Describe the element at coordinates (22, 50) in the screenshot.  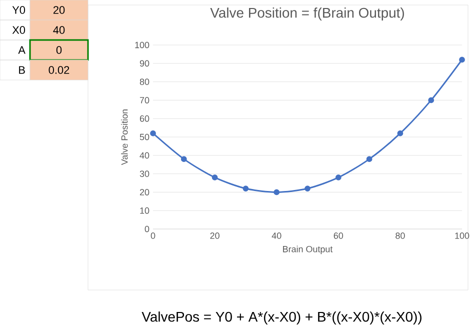
I see `text: A` at that location.